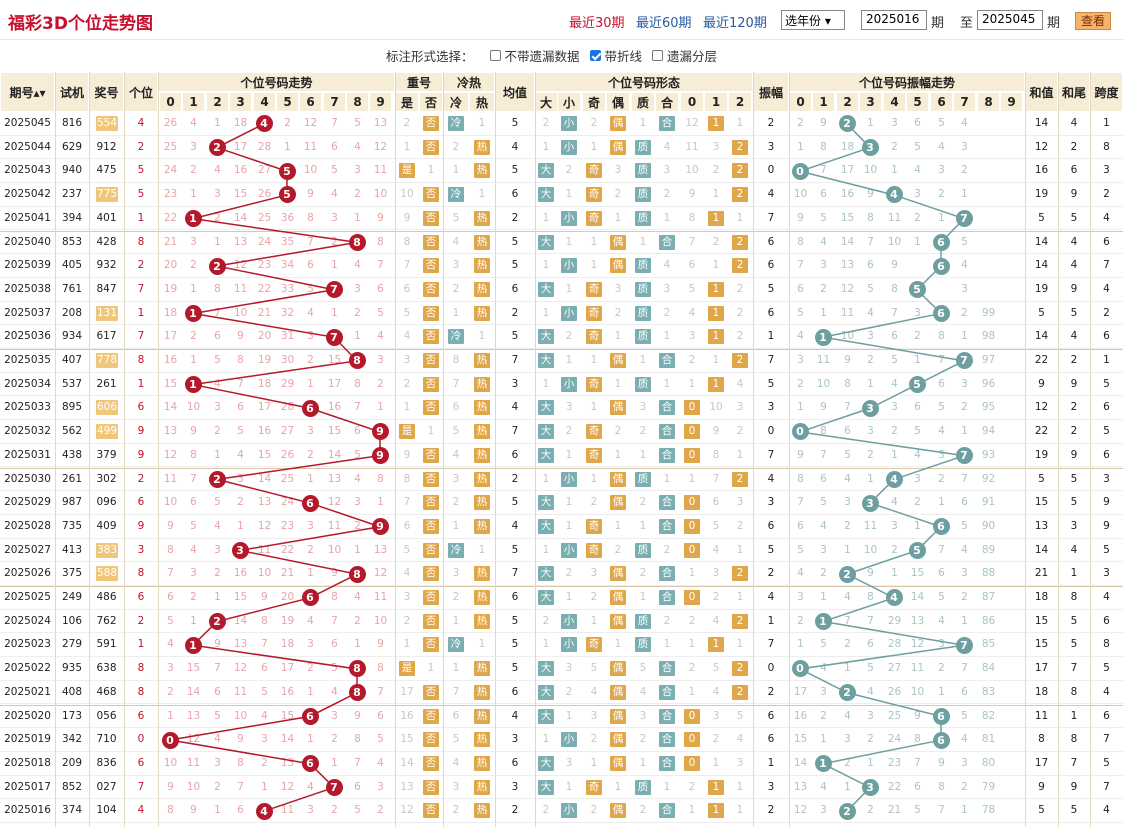 Image resolution: width=1123 pixels, height=827 pixels. I want to click on nav-recent-30: 最近30期, so click(597, 23).